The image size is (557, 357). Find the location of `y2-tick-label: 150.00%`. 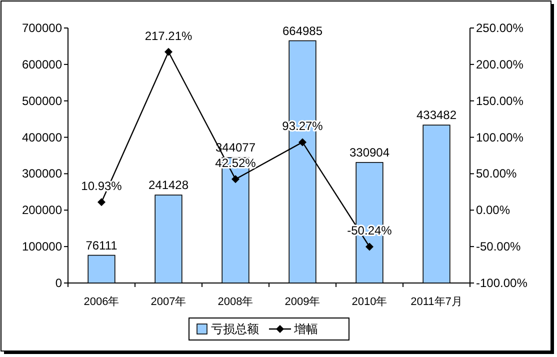

y2-tick-label: 150.00% is located at coordinates (500, 101).